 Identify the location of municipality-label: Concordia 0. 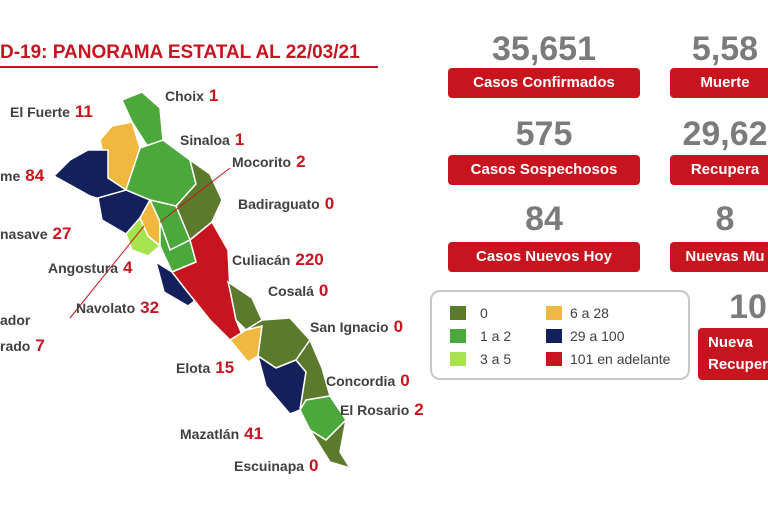
(368, 381).